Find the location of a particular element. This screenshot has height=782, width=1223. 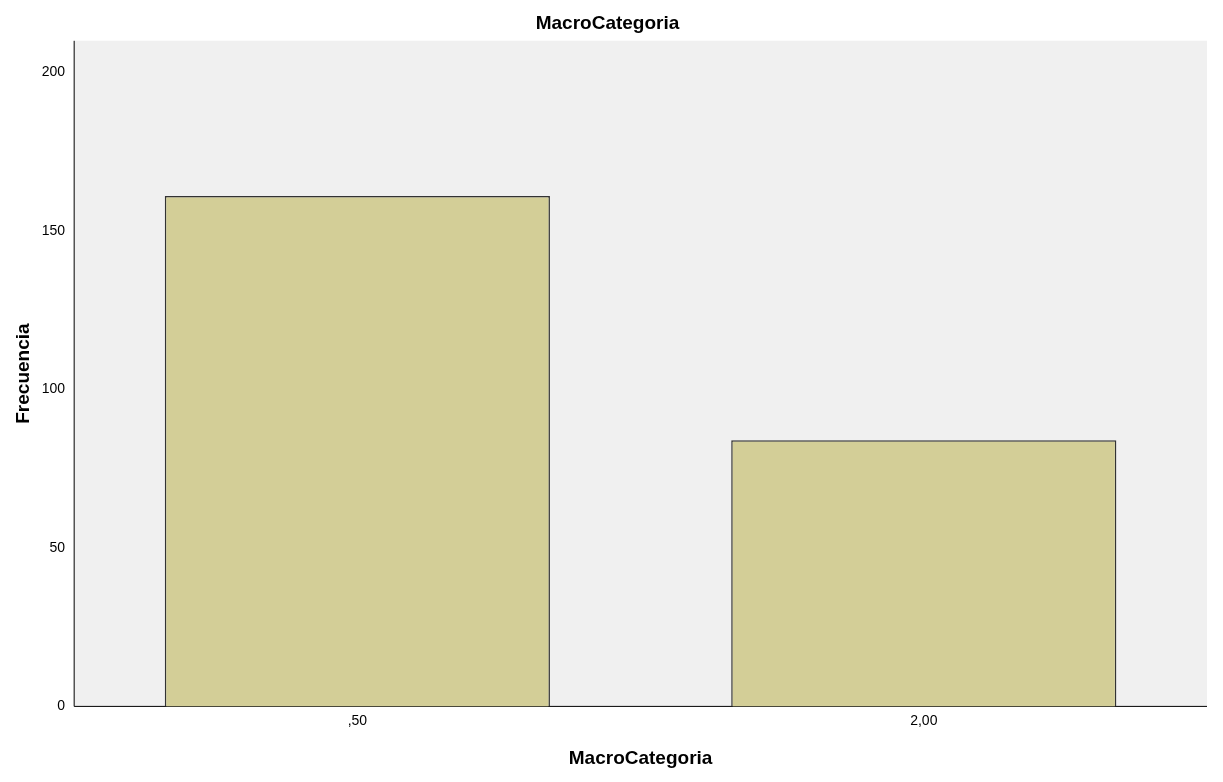

chart-title: MacroCategoria is located at coordinates (607, 22).